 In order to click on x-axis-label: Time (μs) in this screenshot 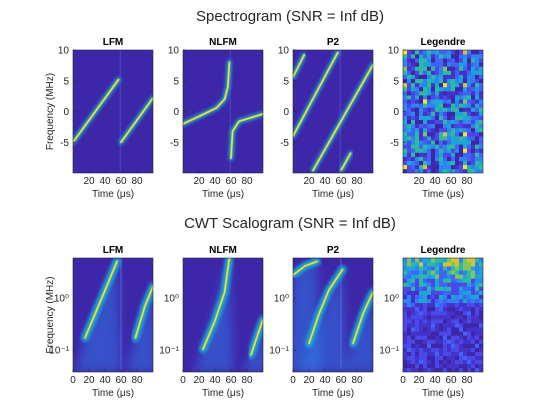, I will do `click(333, 194)`.